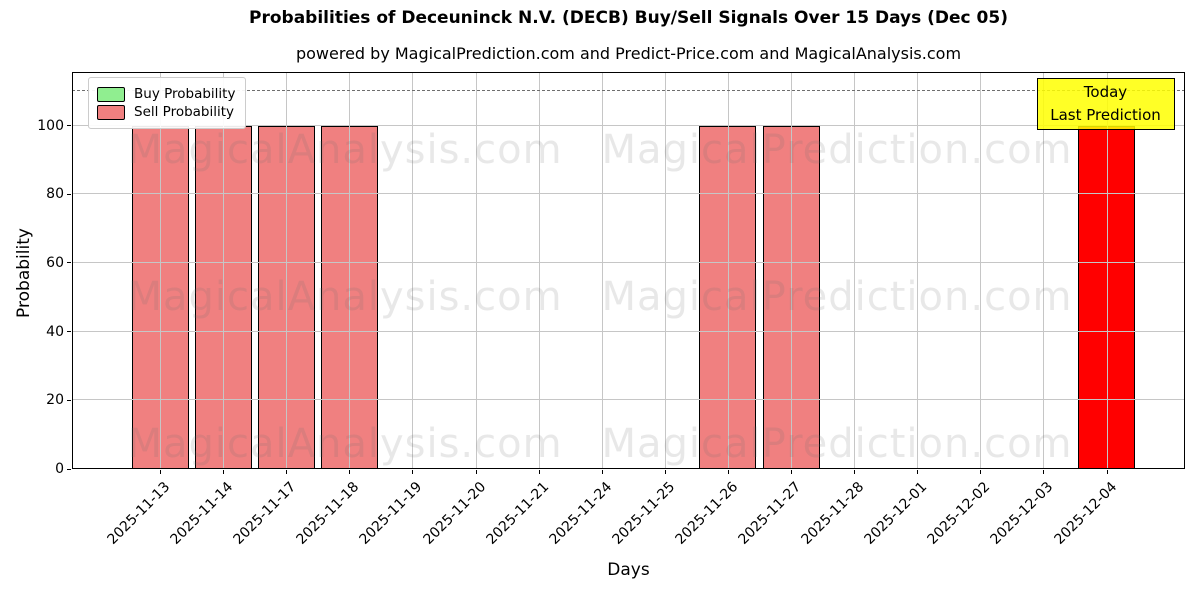  What do you see at coordinates (202, 513) in the screenshot?
I see `x-tick-label: 2025-11-14` at bounding box center [202, 513].